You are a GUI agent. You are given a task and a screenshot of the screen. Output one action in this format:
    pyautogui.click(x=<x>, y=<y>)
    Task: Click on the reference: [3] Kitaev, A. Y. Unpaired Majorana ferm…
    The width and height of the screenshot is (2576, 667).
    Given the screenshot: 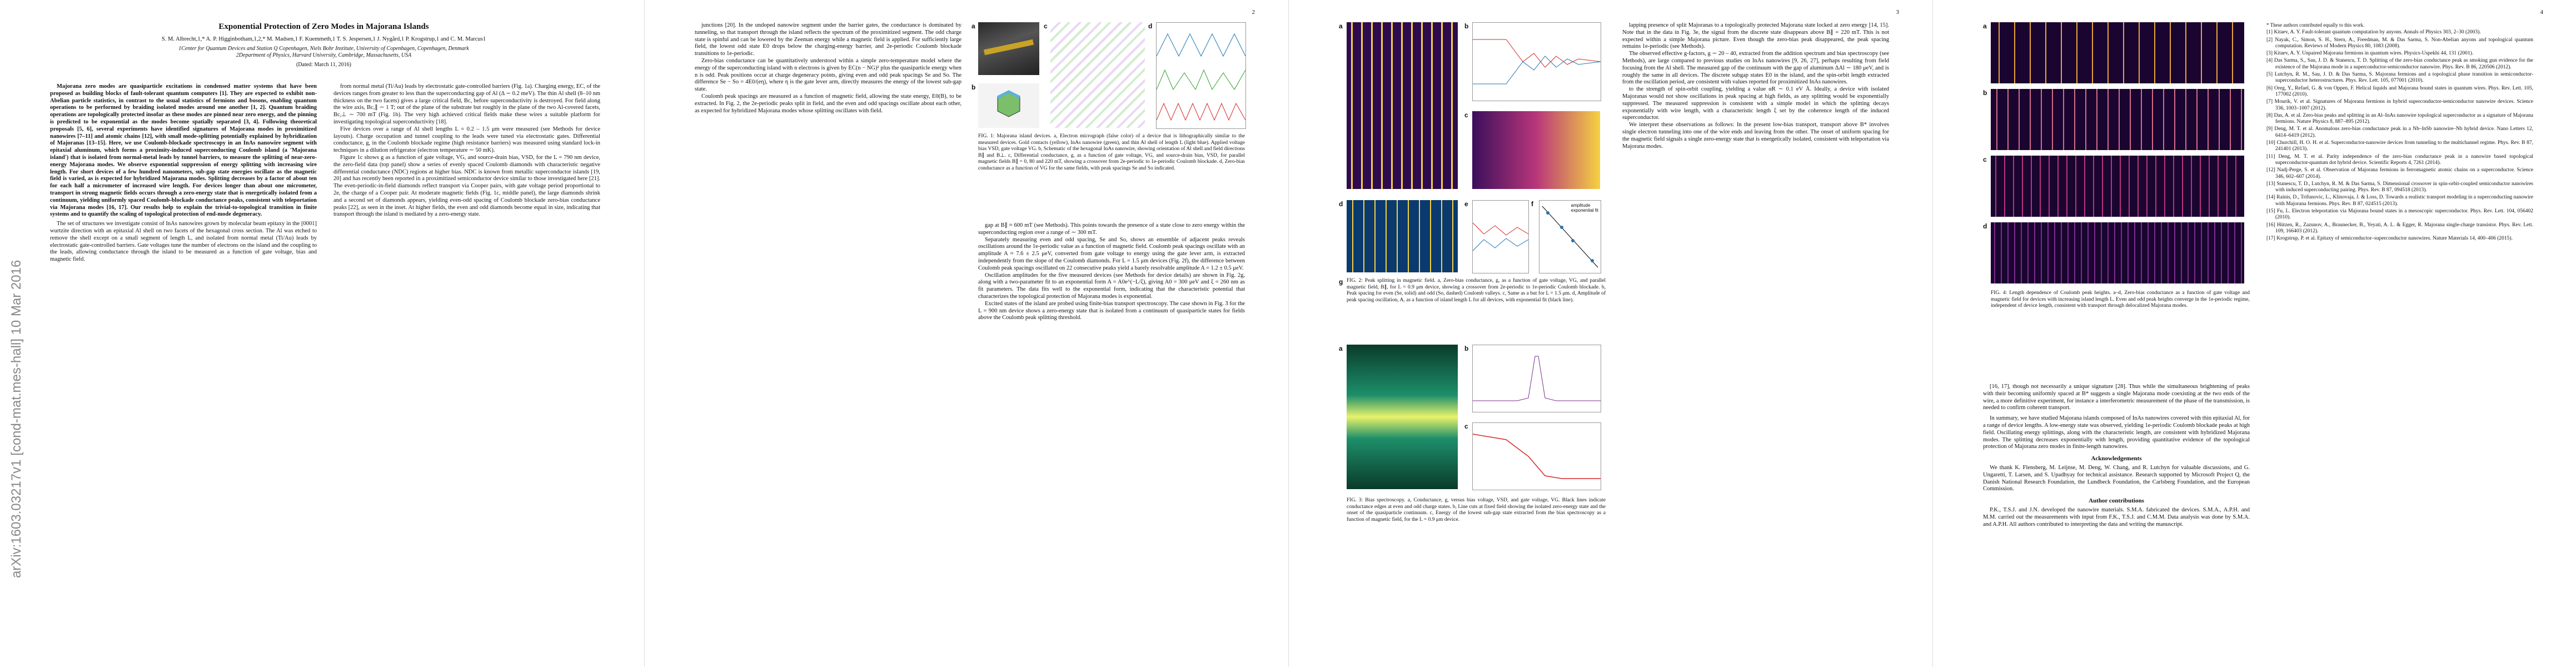 What is the action you would take?
    pyautogui.click(x=2370, y=54)
    